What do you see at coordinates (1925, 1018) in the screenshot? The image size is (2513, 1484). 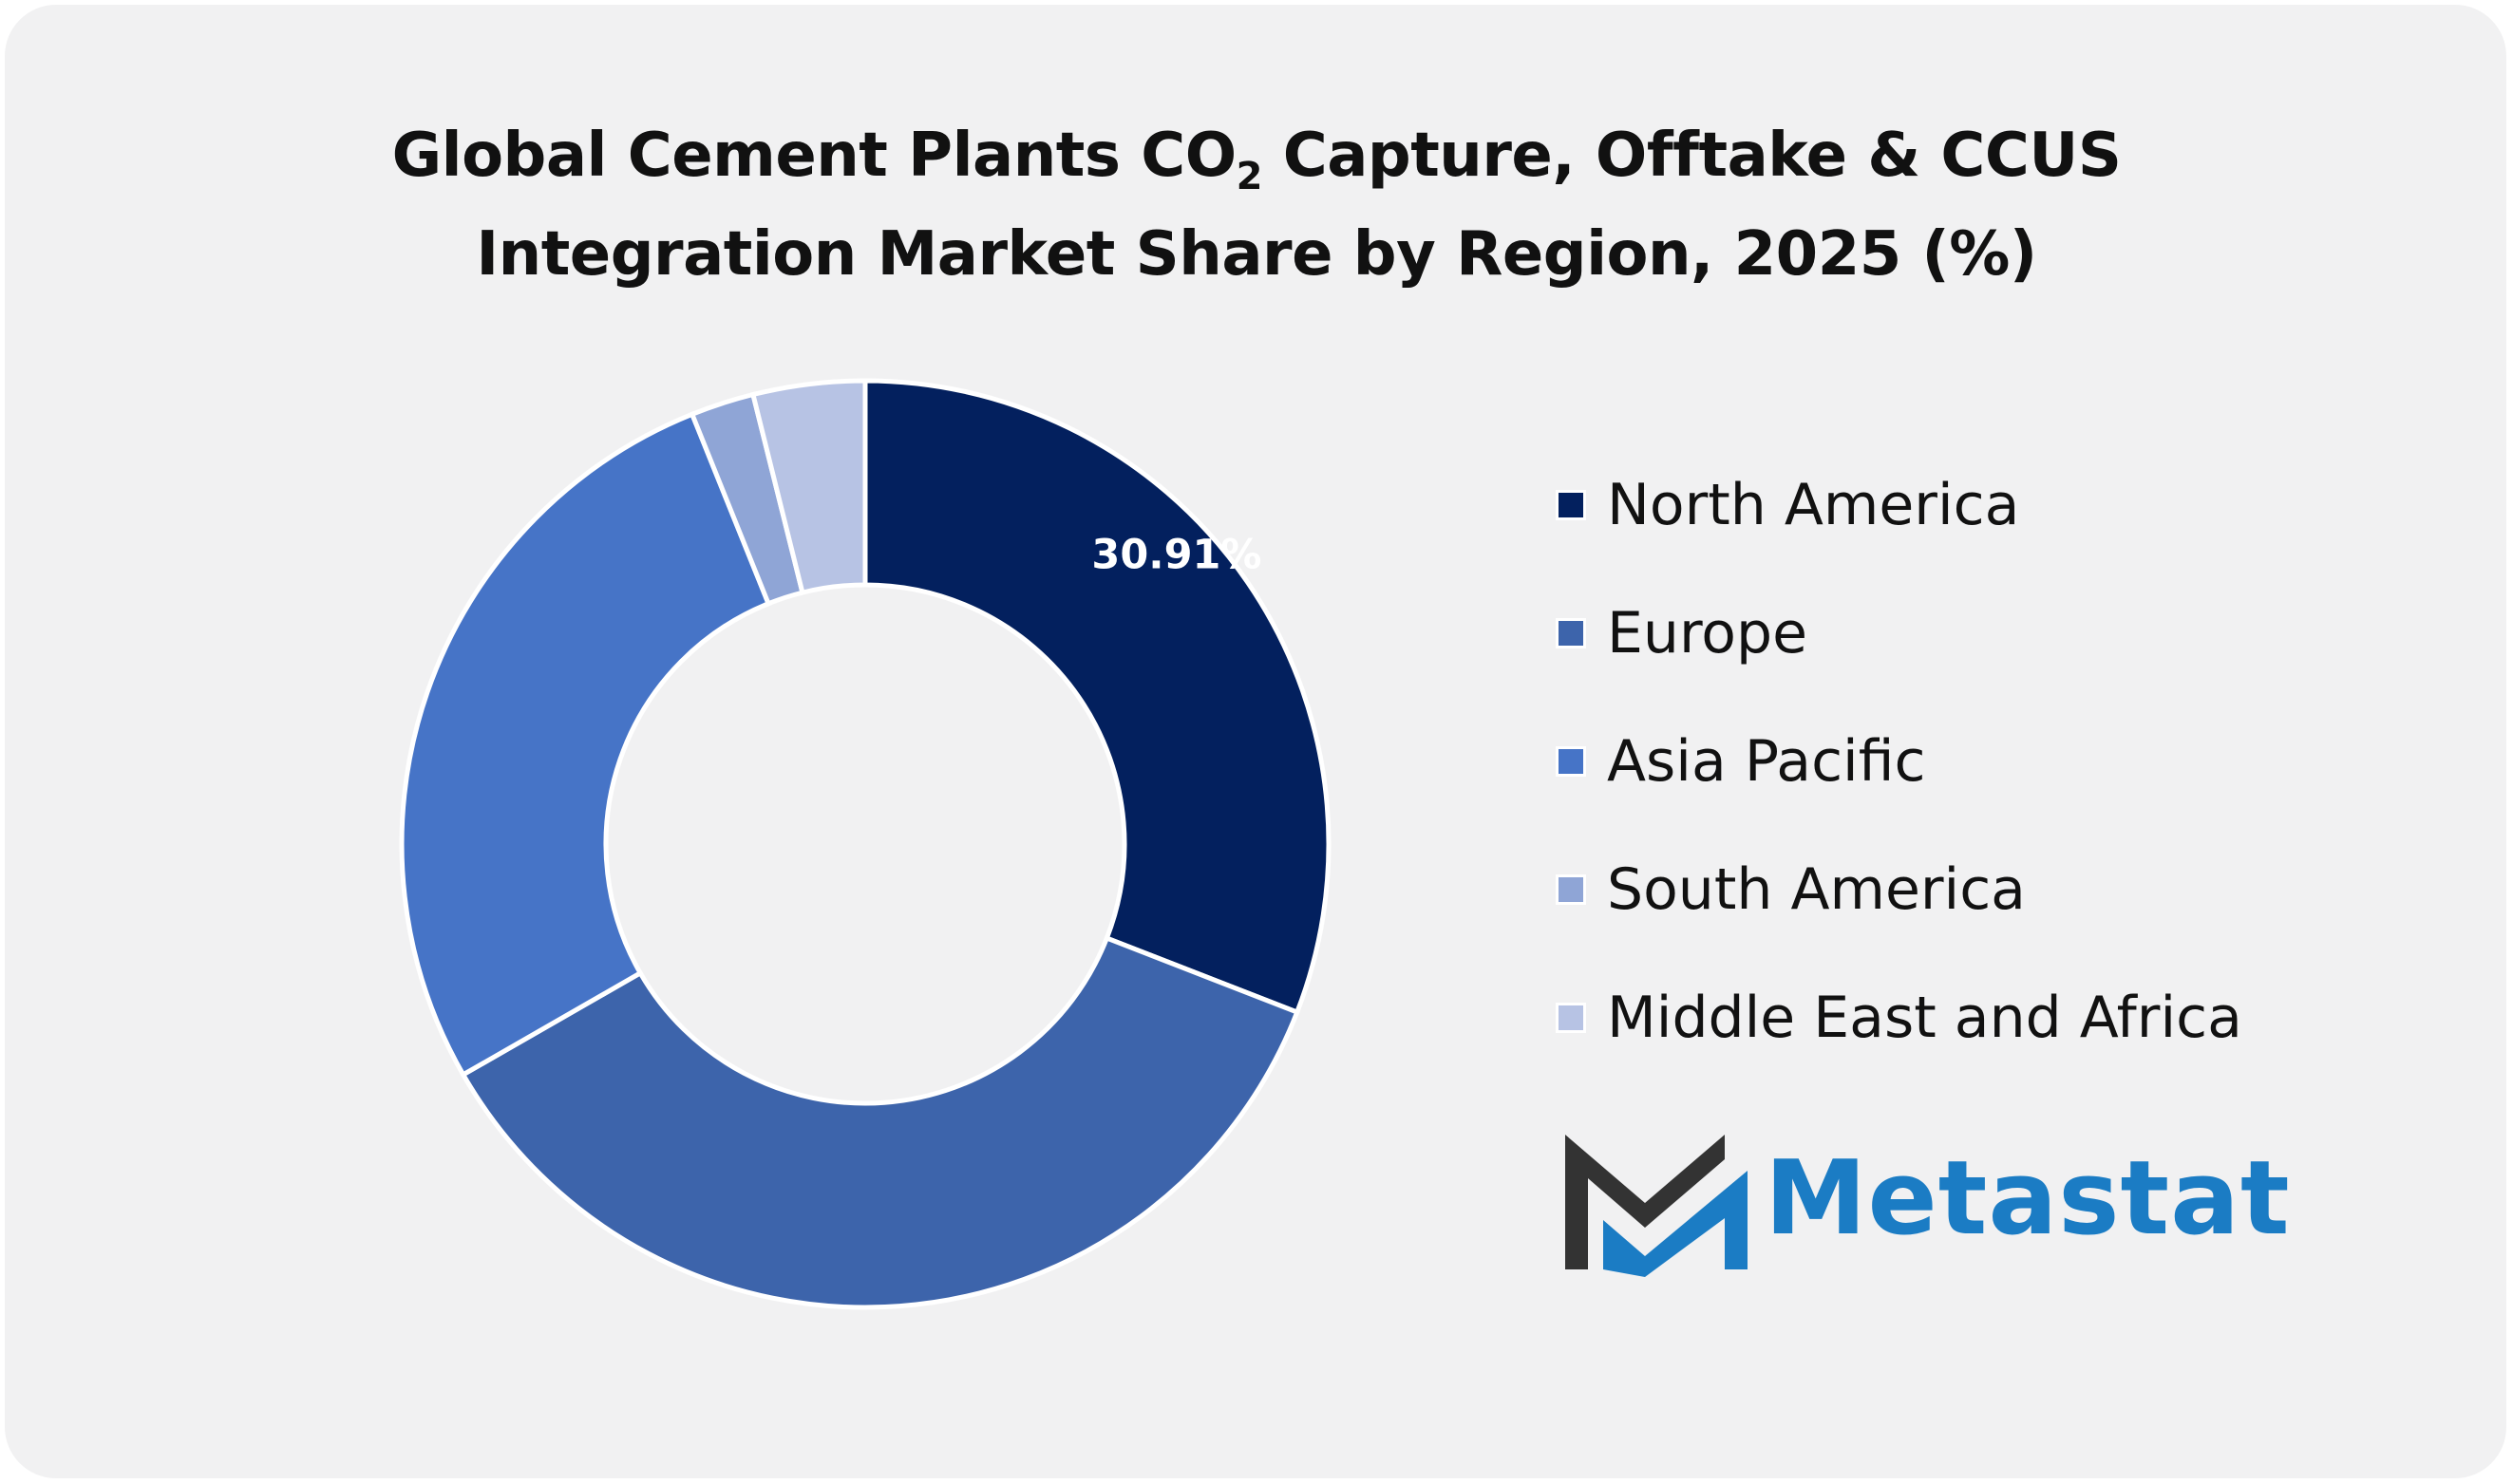 I see `legend-label: Middle East and Africa` at bounding box center [1925, 1018].